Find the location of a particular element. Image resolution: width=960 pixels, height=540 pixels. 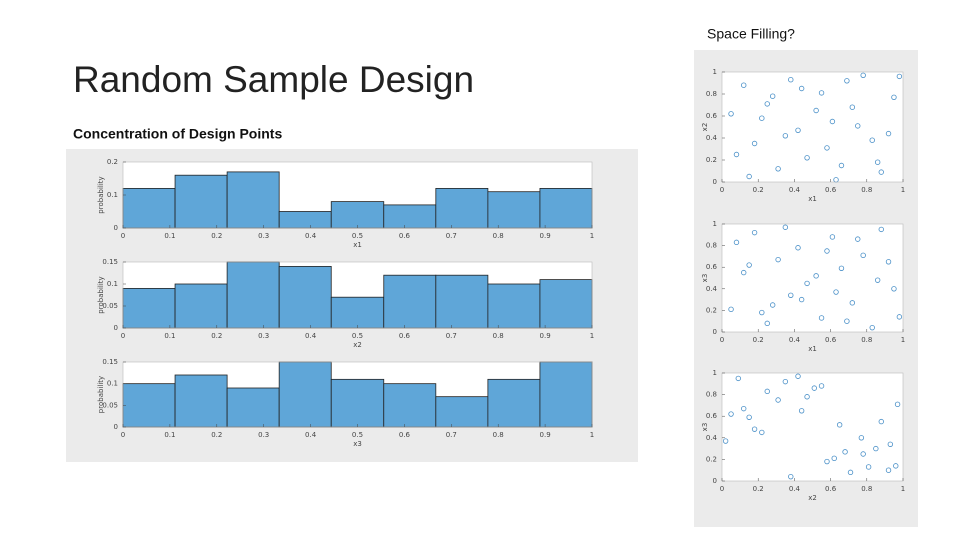

y-axis-label: x2 is located at coordinates (705, 127).